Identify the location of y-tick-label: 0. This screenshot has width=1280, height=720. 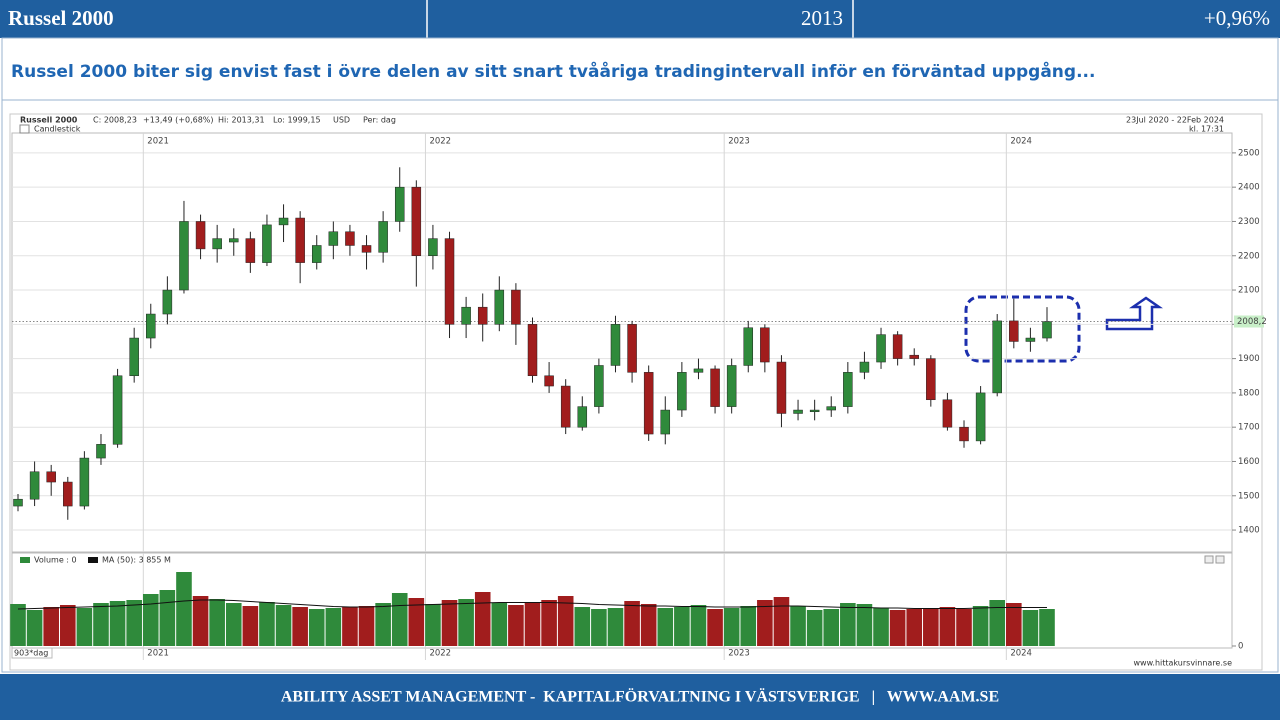
(1240, 647).